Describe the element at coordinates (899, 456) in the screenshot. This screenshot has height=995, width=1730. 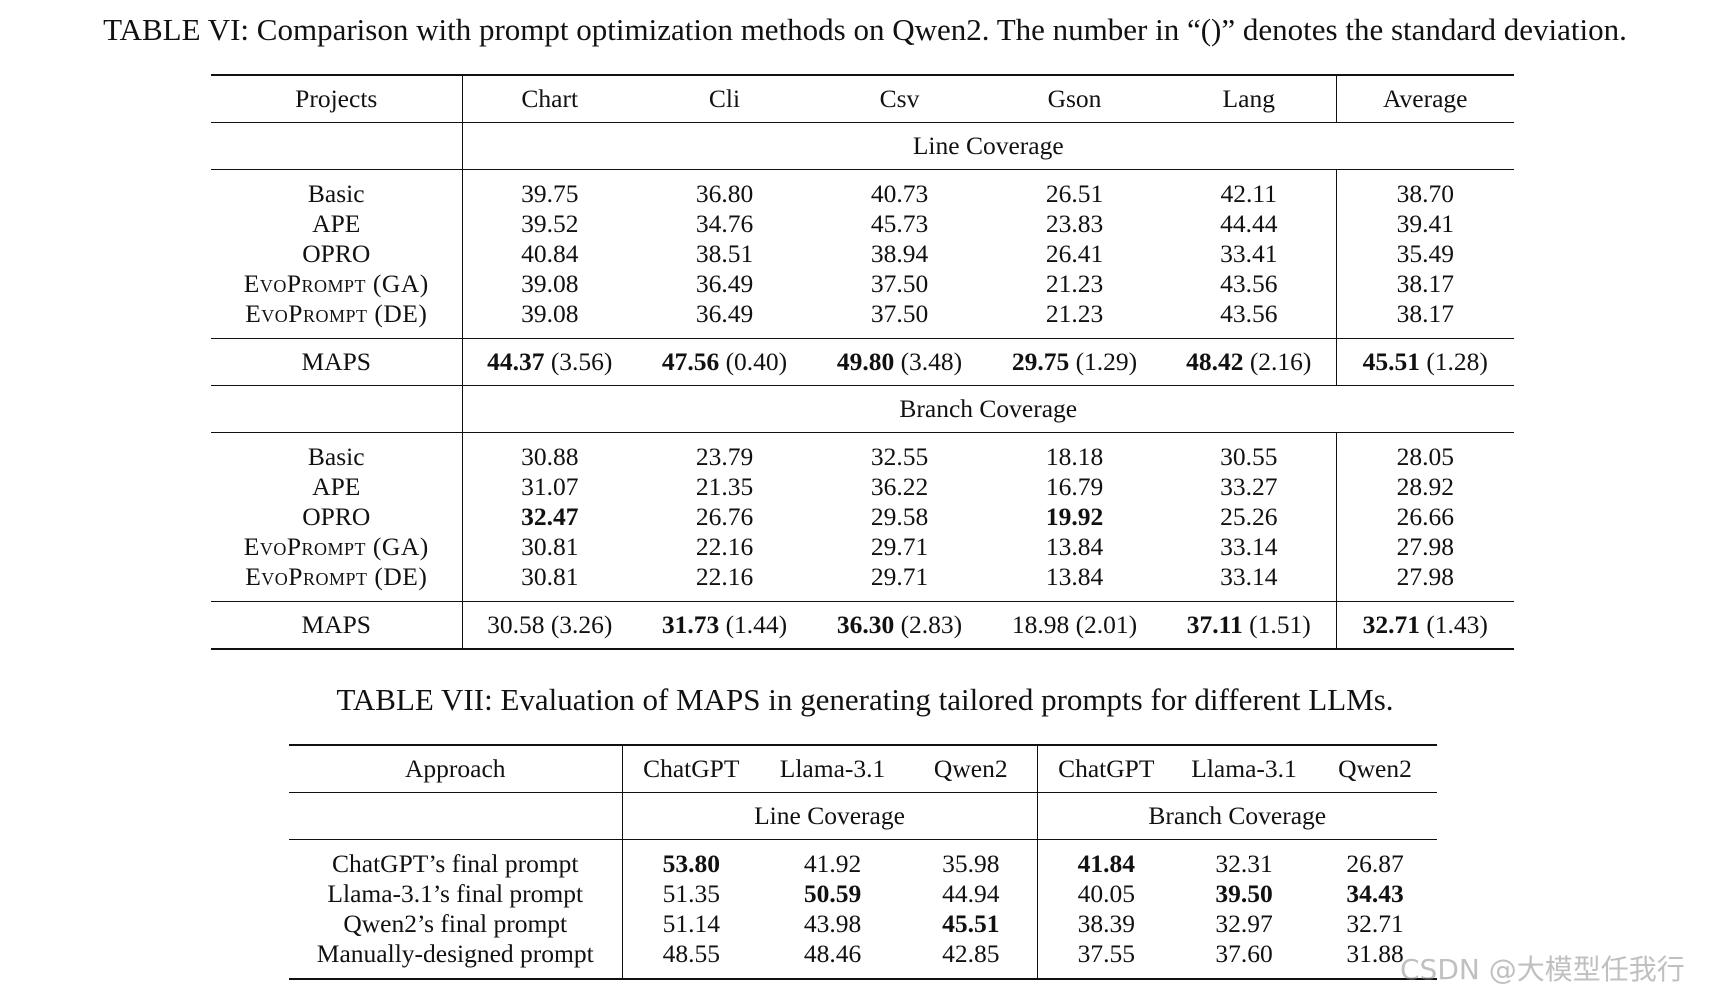
I see `cell-value: 32.55` at that location.